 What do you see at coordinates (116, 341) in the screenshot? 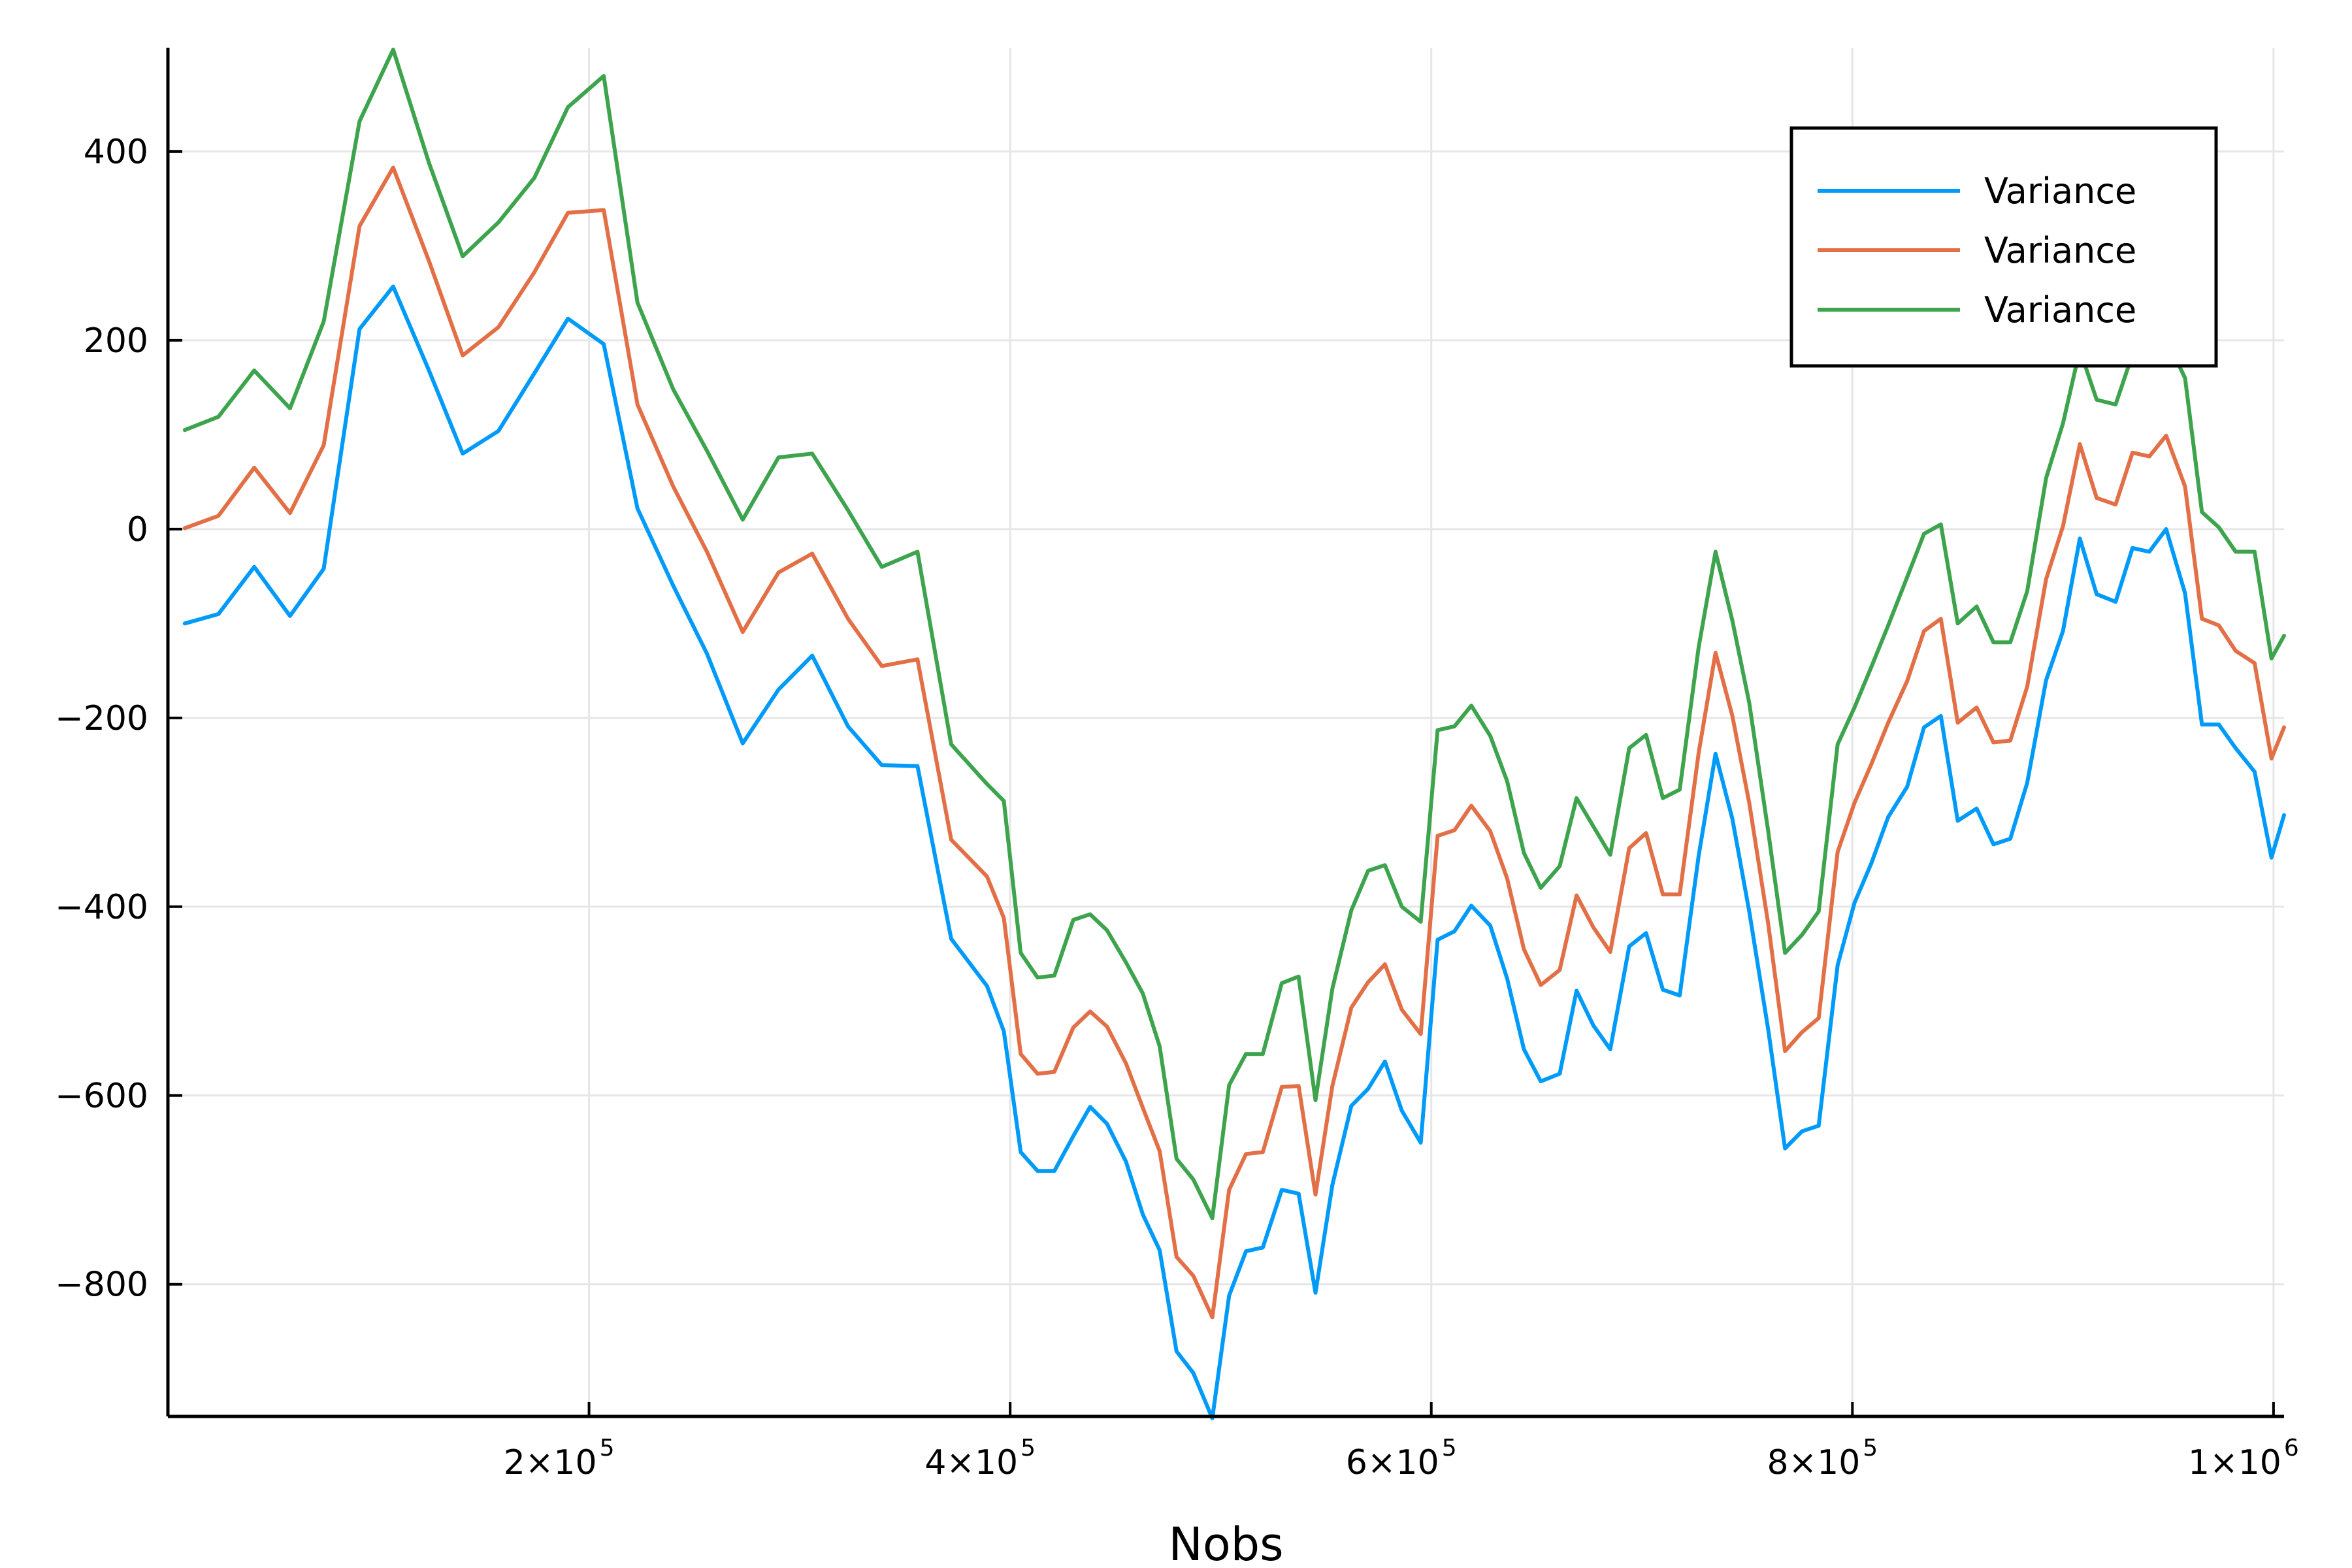
I see `y-tick-label: 200` at bounding box center [116, 341].